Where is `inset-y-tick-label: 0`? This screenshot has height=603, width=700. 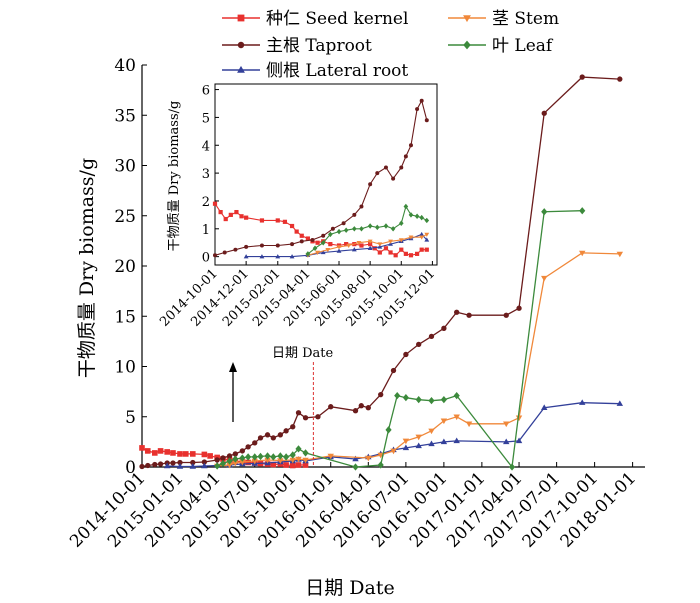 inset-y-tick-label: 0 is located at coordinates (206, 258).